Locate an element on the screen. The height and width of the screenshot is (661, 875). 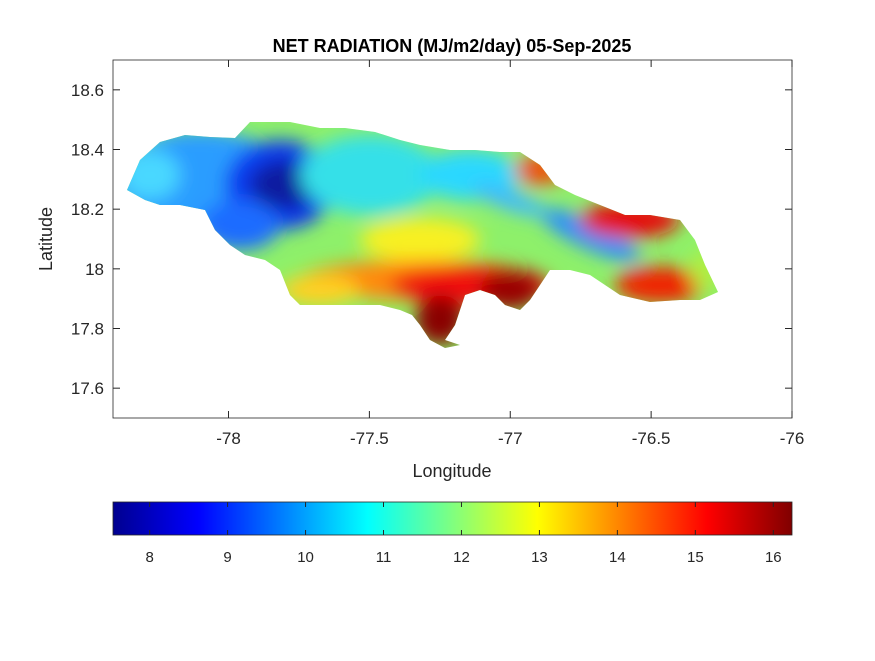
east-ridge-streak is located at coordinates (510, 200).